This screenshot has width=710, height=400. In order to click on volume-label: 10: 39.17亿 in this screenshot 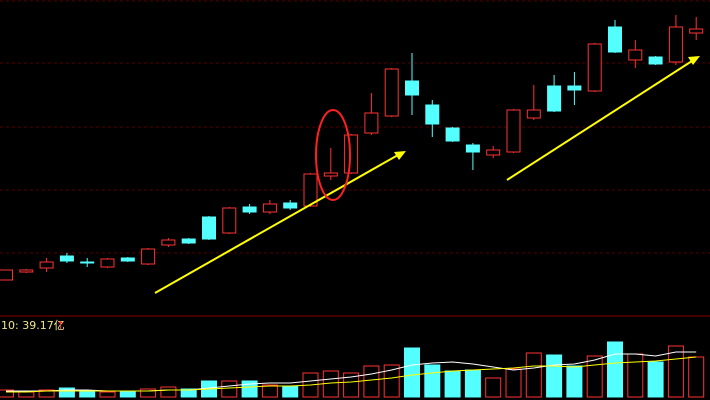, I will do `click(33, 325)`.